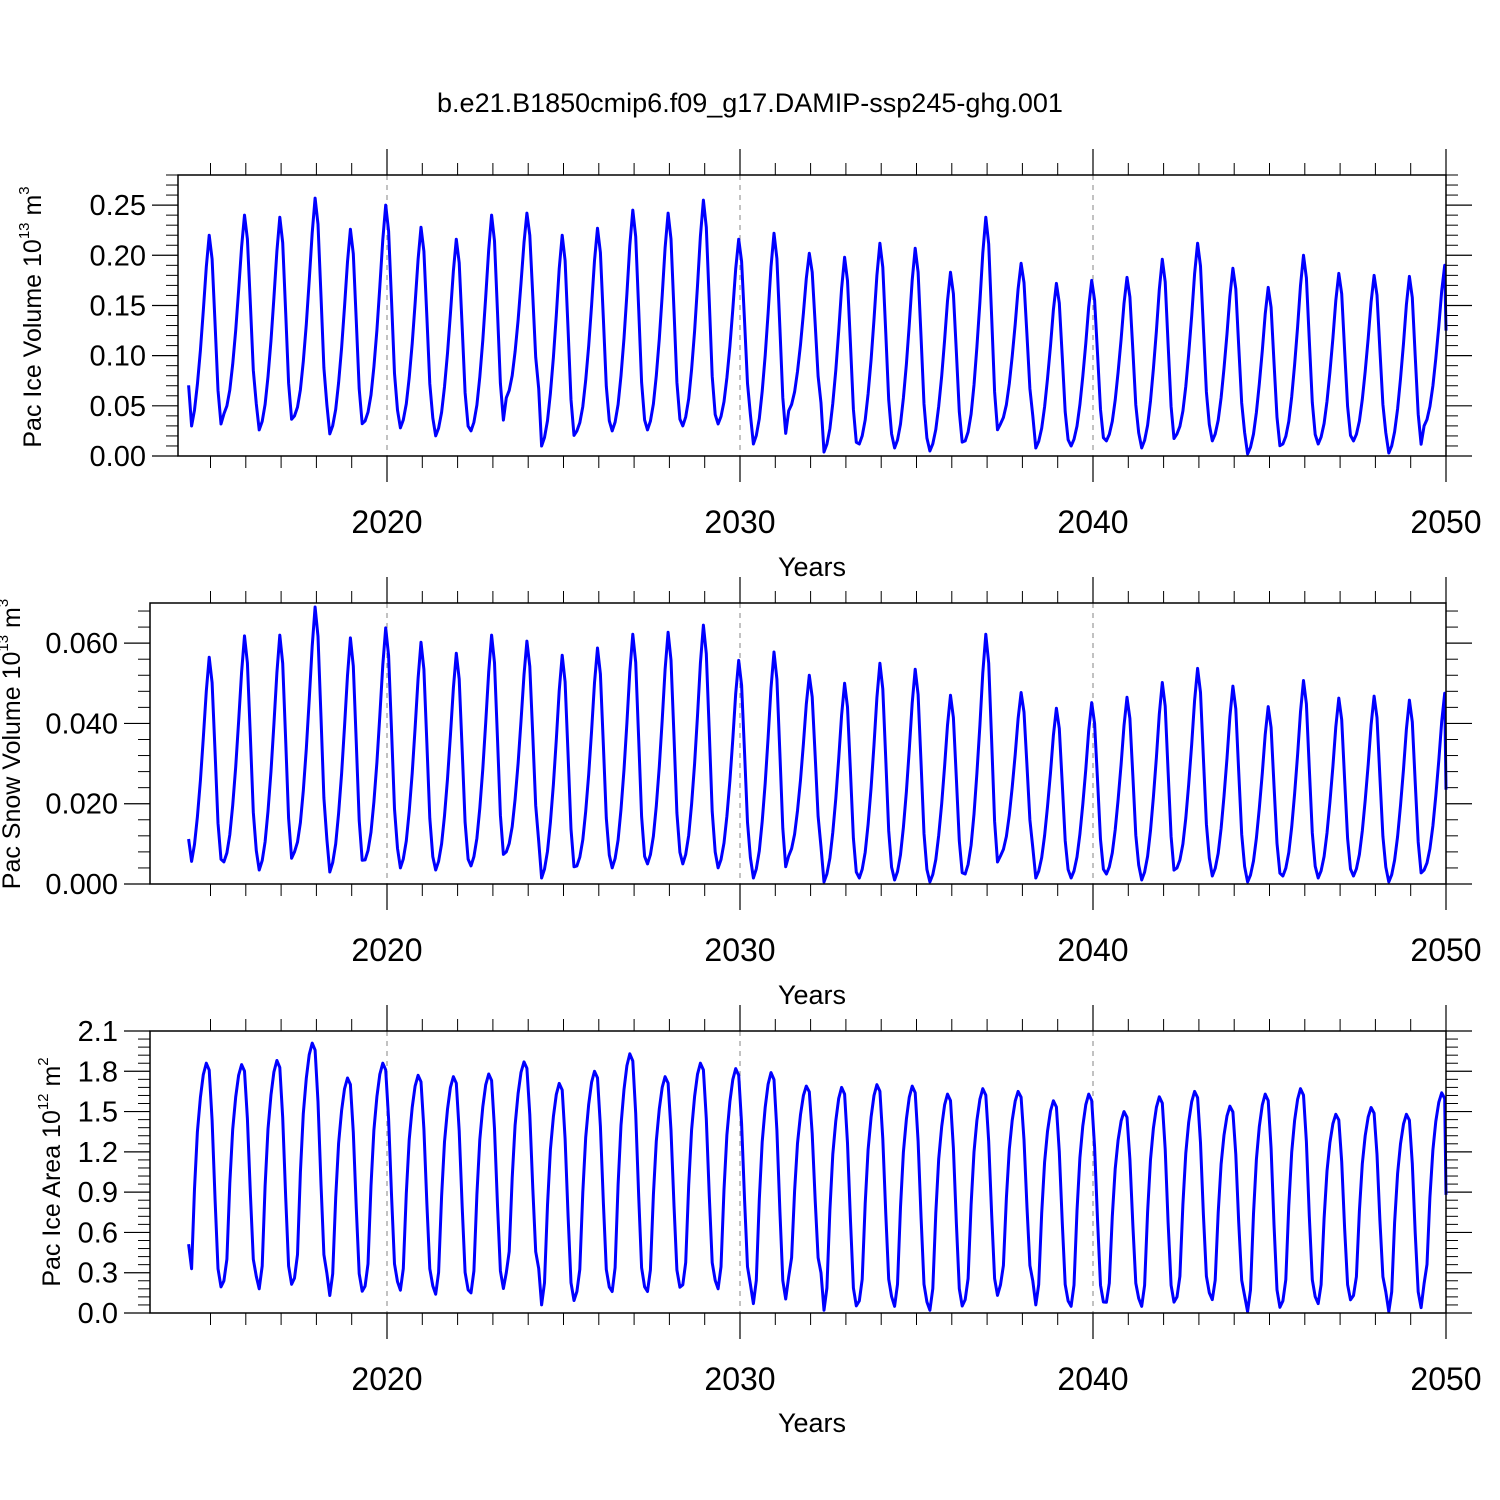 The image size is (1500, 1500). Describe the element at coordinates (81, 724) in the screenshot. I see `y-tick-label: 0.040` at that location.